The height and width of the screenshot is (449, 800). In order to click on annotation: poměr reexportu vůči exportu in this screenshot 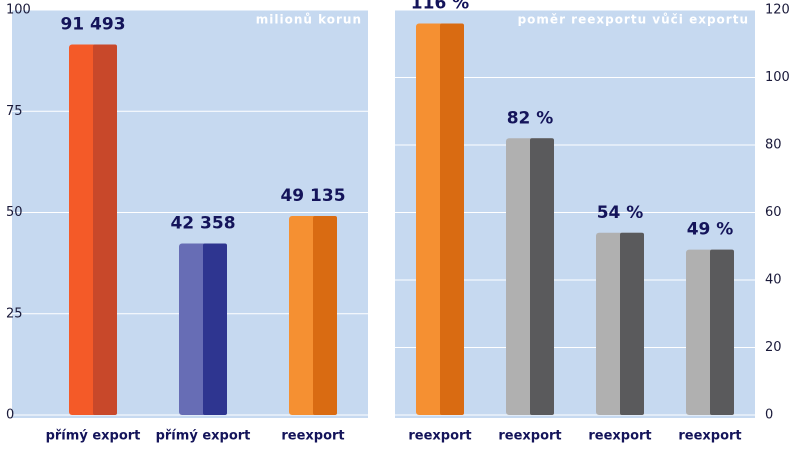, I will do `click(633, 20)`.